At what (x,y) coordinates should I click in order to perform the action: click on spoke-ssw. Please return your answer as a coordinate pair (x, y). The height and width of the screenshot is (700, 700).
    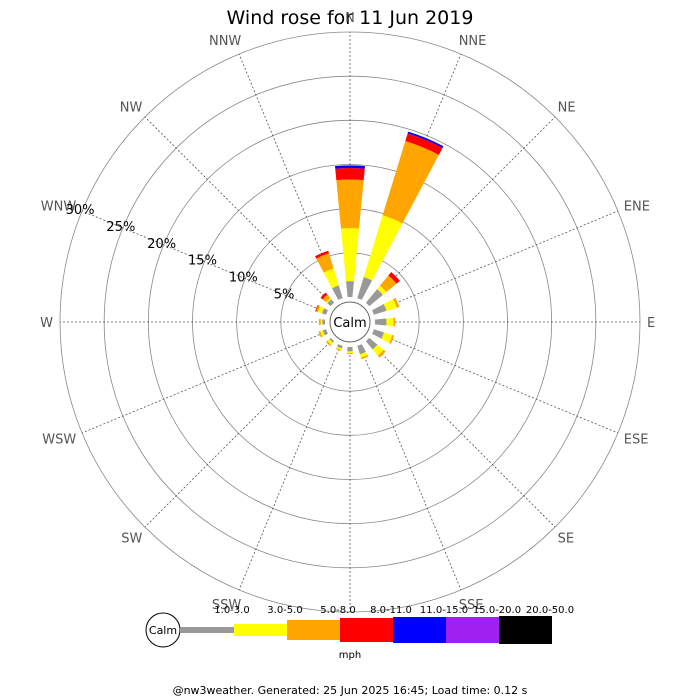
    Looking at the image, I should click on (289, 467).